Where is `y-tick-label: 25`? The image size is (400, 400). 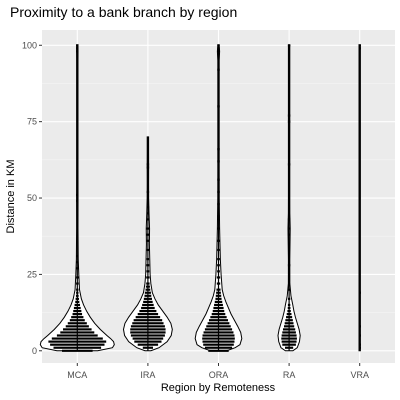
y-tick-label: 25 is located at coordinates (32, 274).